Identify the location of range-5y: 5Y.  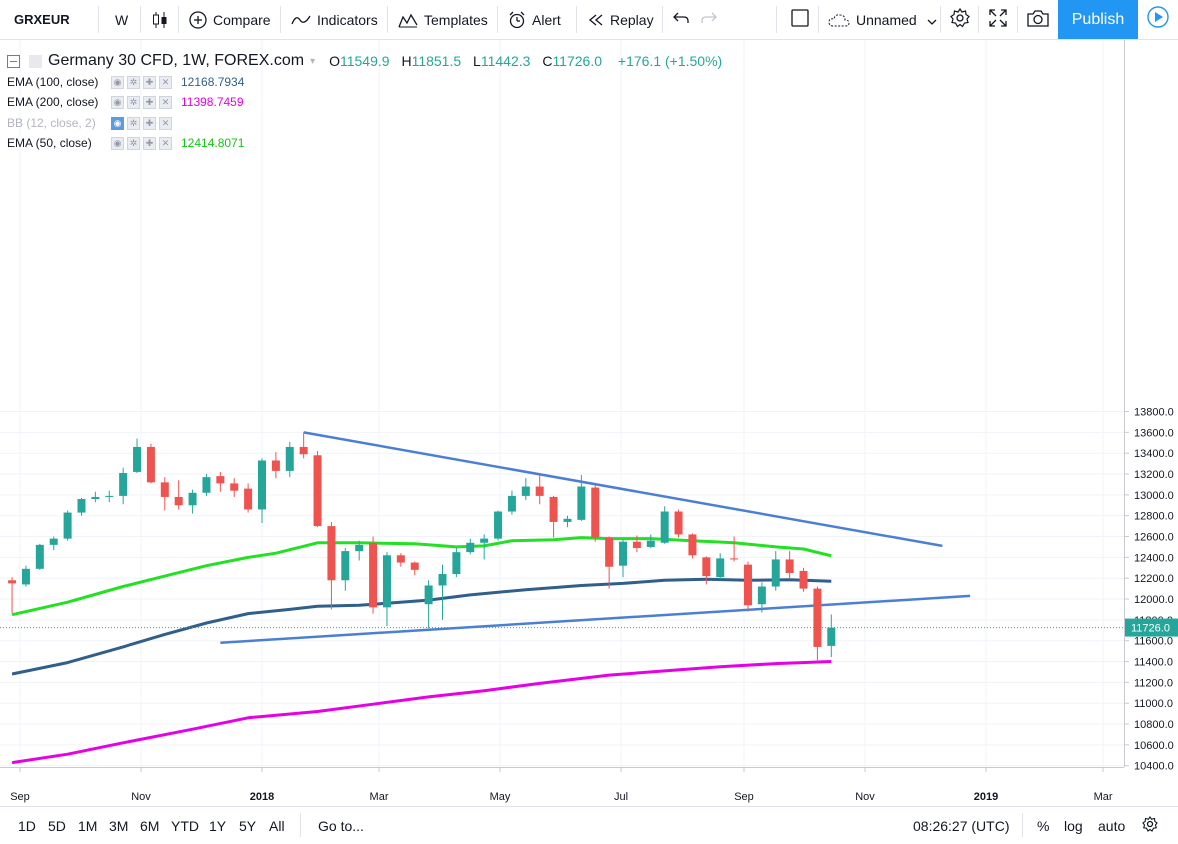
(248, 825).